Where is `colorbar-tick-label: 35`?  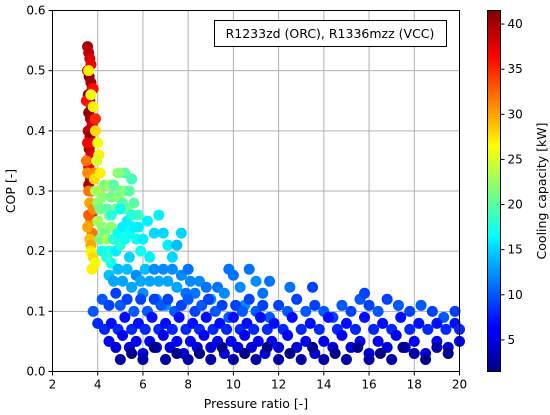 colorbar-tick-label: 35 is located at coordinates (515, 69).